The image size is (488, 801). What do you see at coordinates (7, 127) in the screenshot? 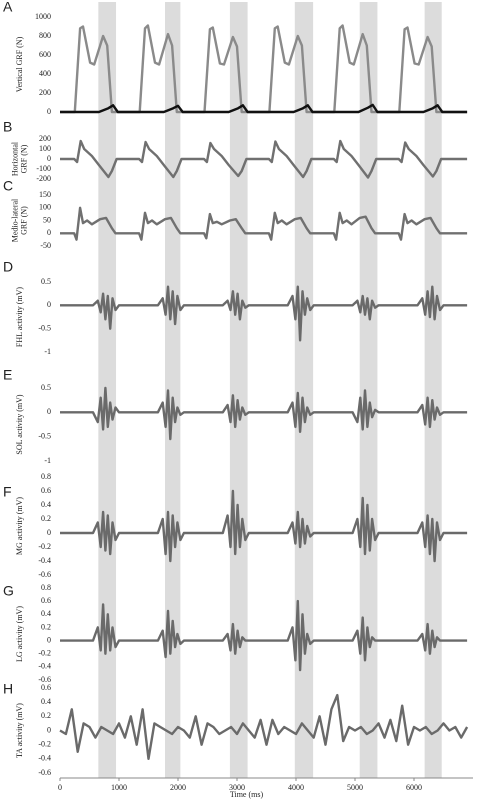
I see `panel-letter: B` at bounding box center [7, 127].